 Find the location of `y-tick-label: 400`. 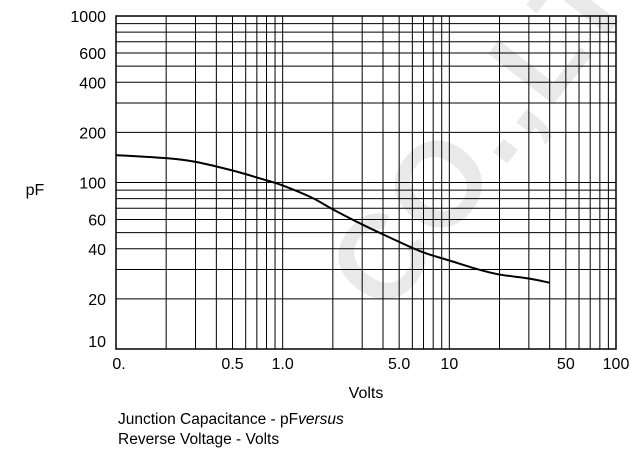

y-tick-label: 400 is located at coordinates (92, 83).